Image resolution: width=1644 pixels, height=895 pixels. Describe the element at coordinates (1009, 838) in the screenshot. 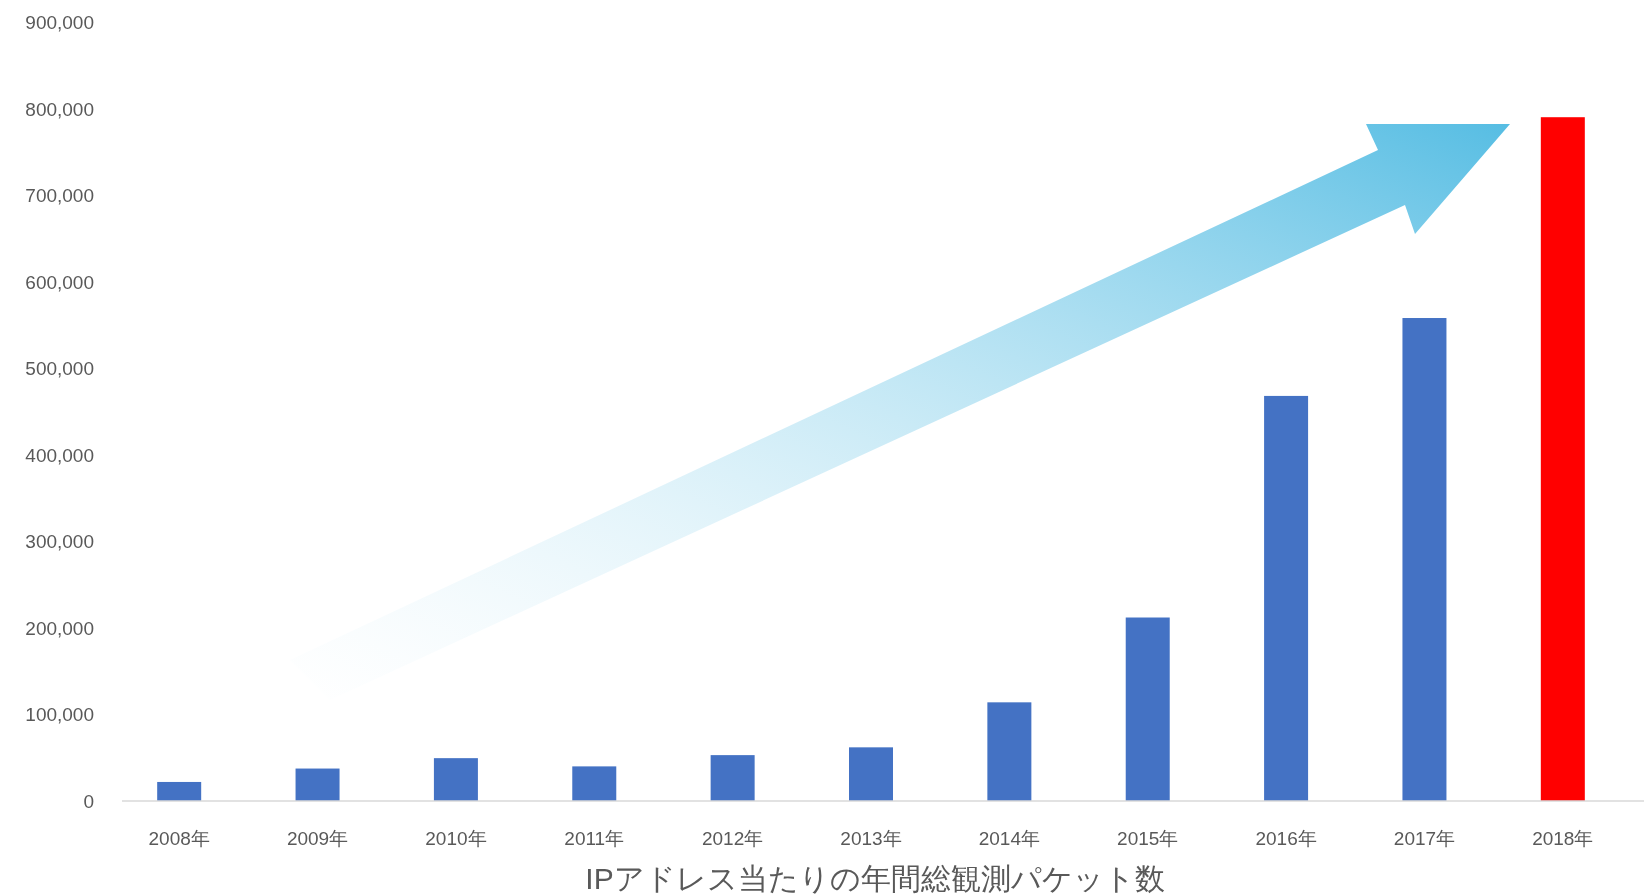

I see `x-tick-label: 2014年` at that location.